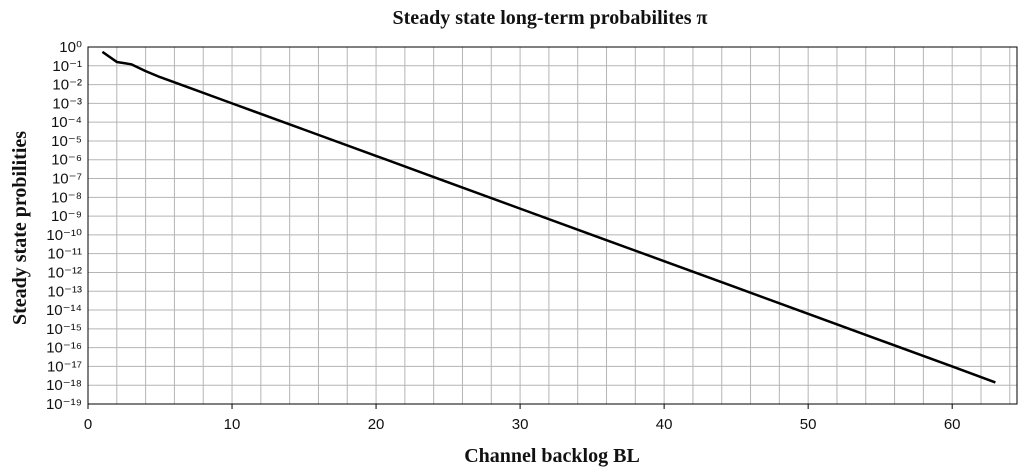  What do you see at coordinates (66, 197) in the screenshot?
I see `y-tick-label: 10⁻⁸` at bounding box center [66, 197].